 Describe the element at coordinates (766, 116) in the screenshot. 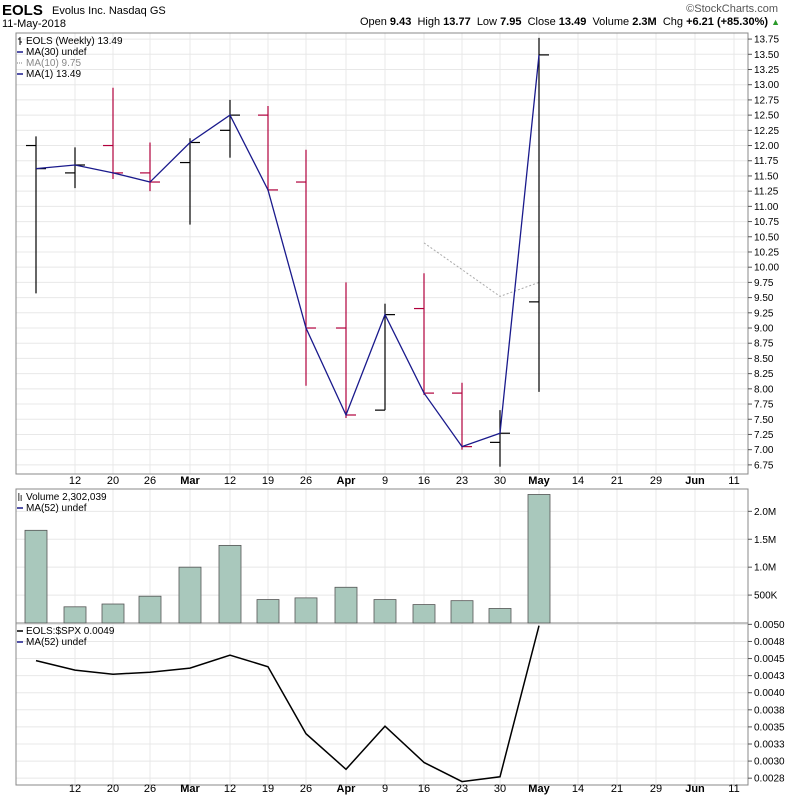

I see `price-tick-label: 12.50` at that location.